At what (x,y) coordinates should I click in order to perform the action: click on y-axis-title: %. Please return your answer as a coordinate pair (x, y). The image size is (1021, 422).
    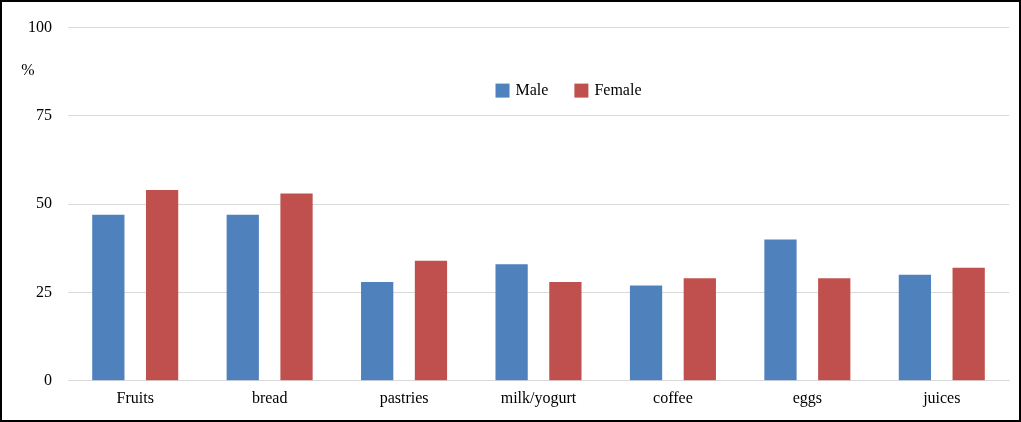
    Looking at the image, I should click on (28, 70).